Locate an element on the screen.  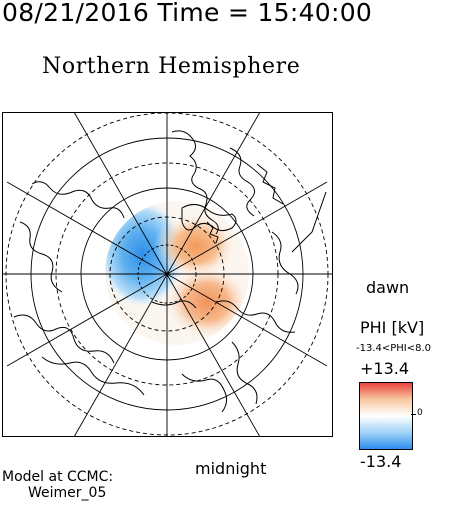
midnight-label: midnight is located at coordinates (231, 468).